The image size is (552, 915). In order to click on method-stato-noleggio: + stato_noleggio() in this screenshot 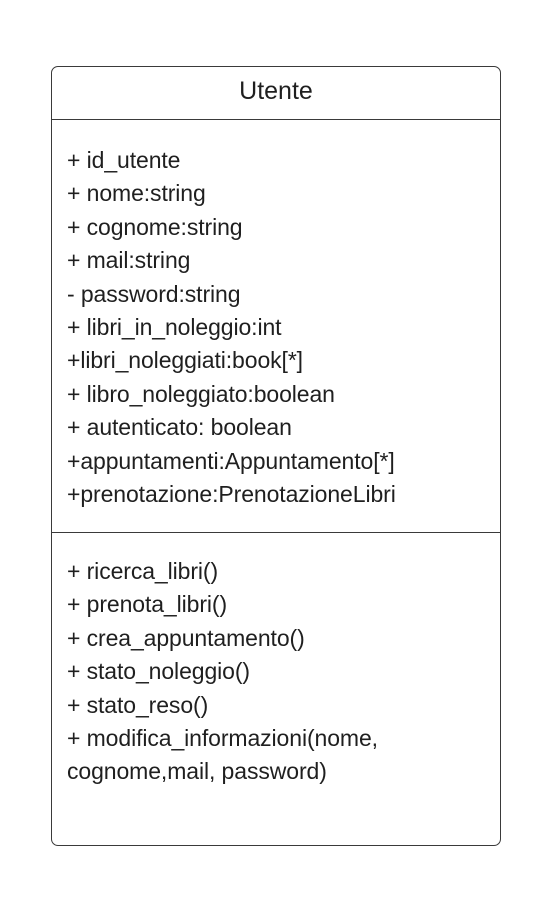, I will do `click(158, 671)`.